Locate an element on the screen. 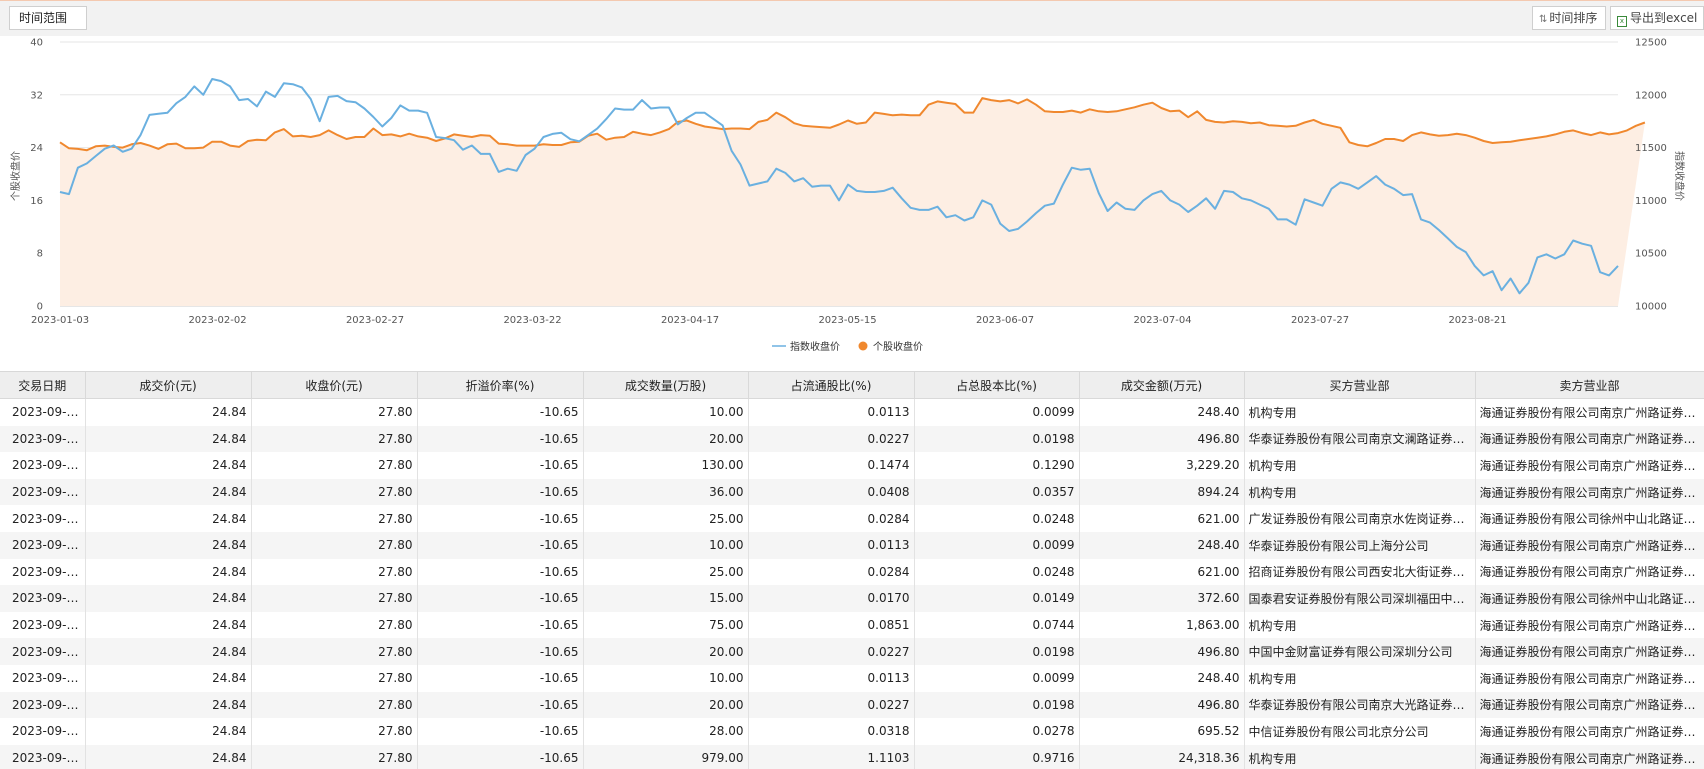 Image resolution: width=1704 pixels, height=769 pixels. time-range-button: 时间范围 is located at coordinates (48, 18).